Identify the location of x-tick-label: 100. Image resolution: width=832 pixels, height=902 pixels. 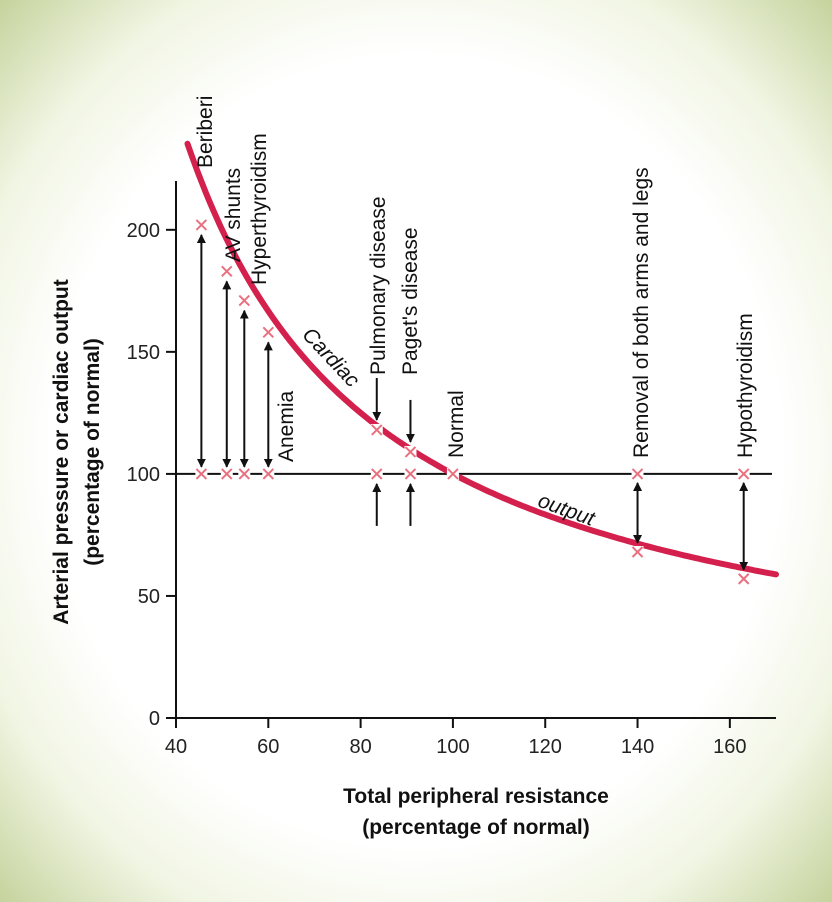
(452, 747).